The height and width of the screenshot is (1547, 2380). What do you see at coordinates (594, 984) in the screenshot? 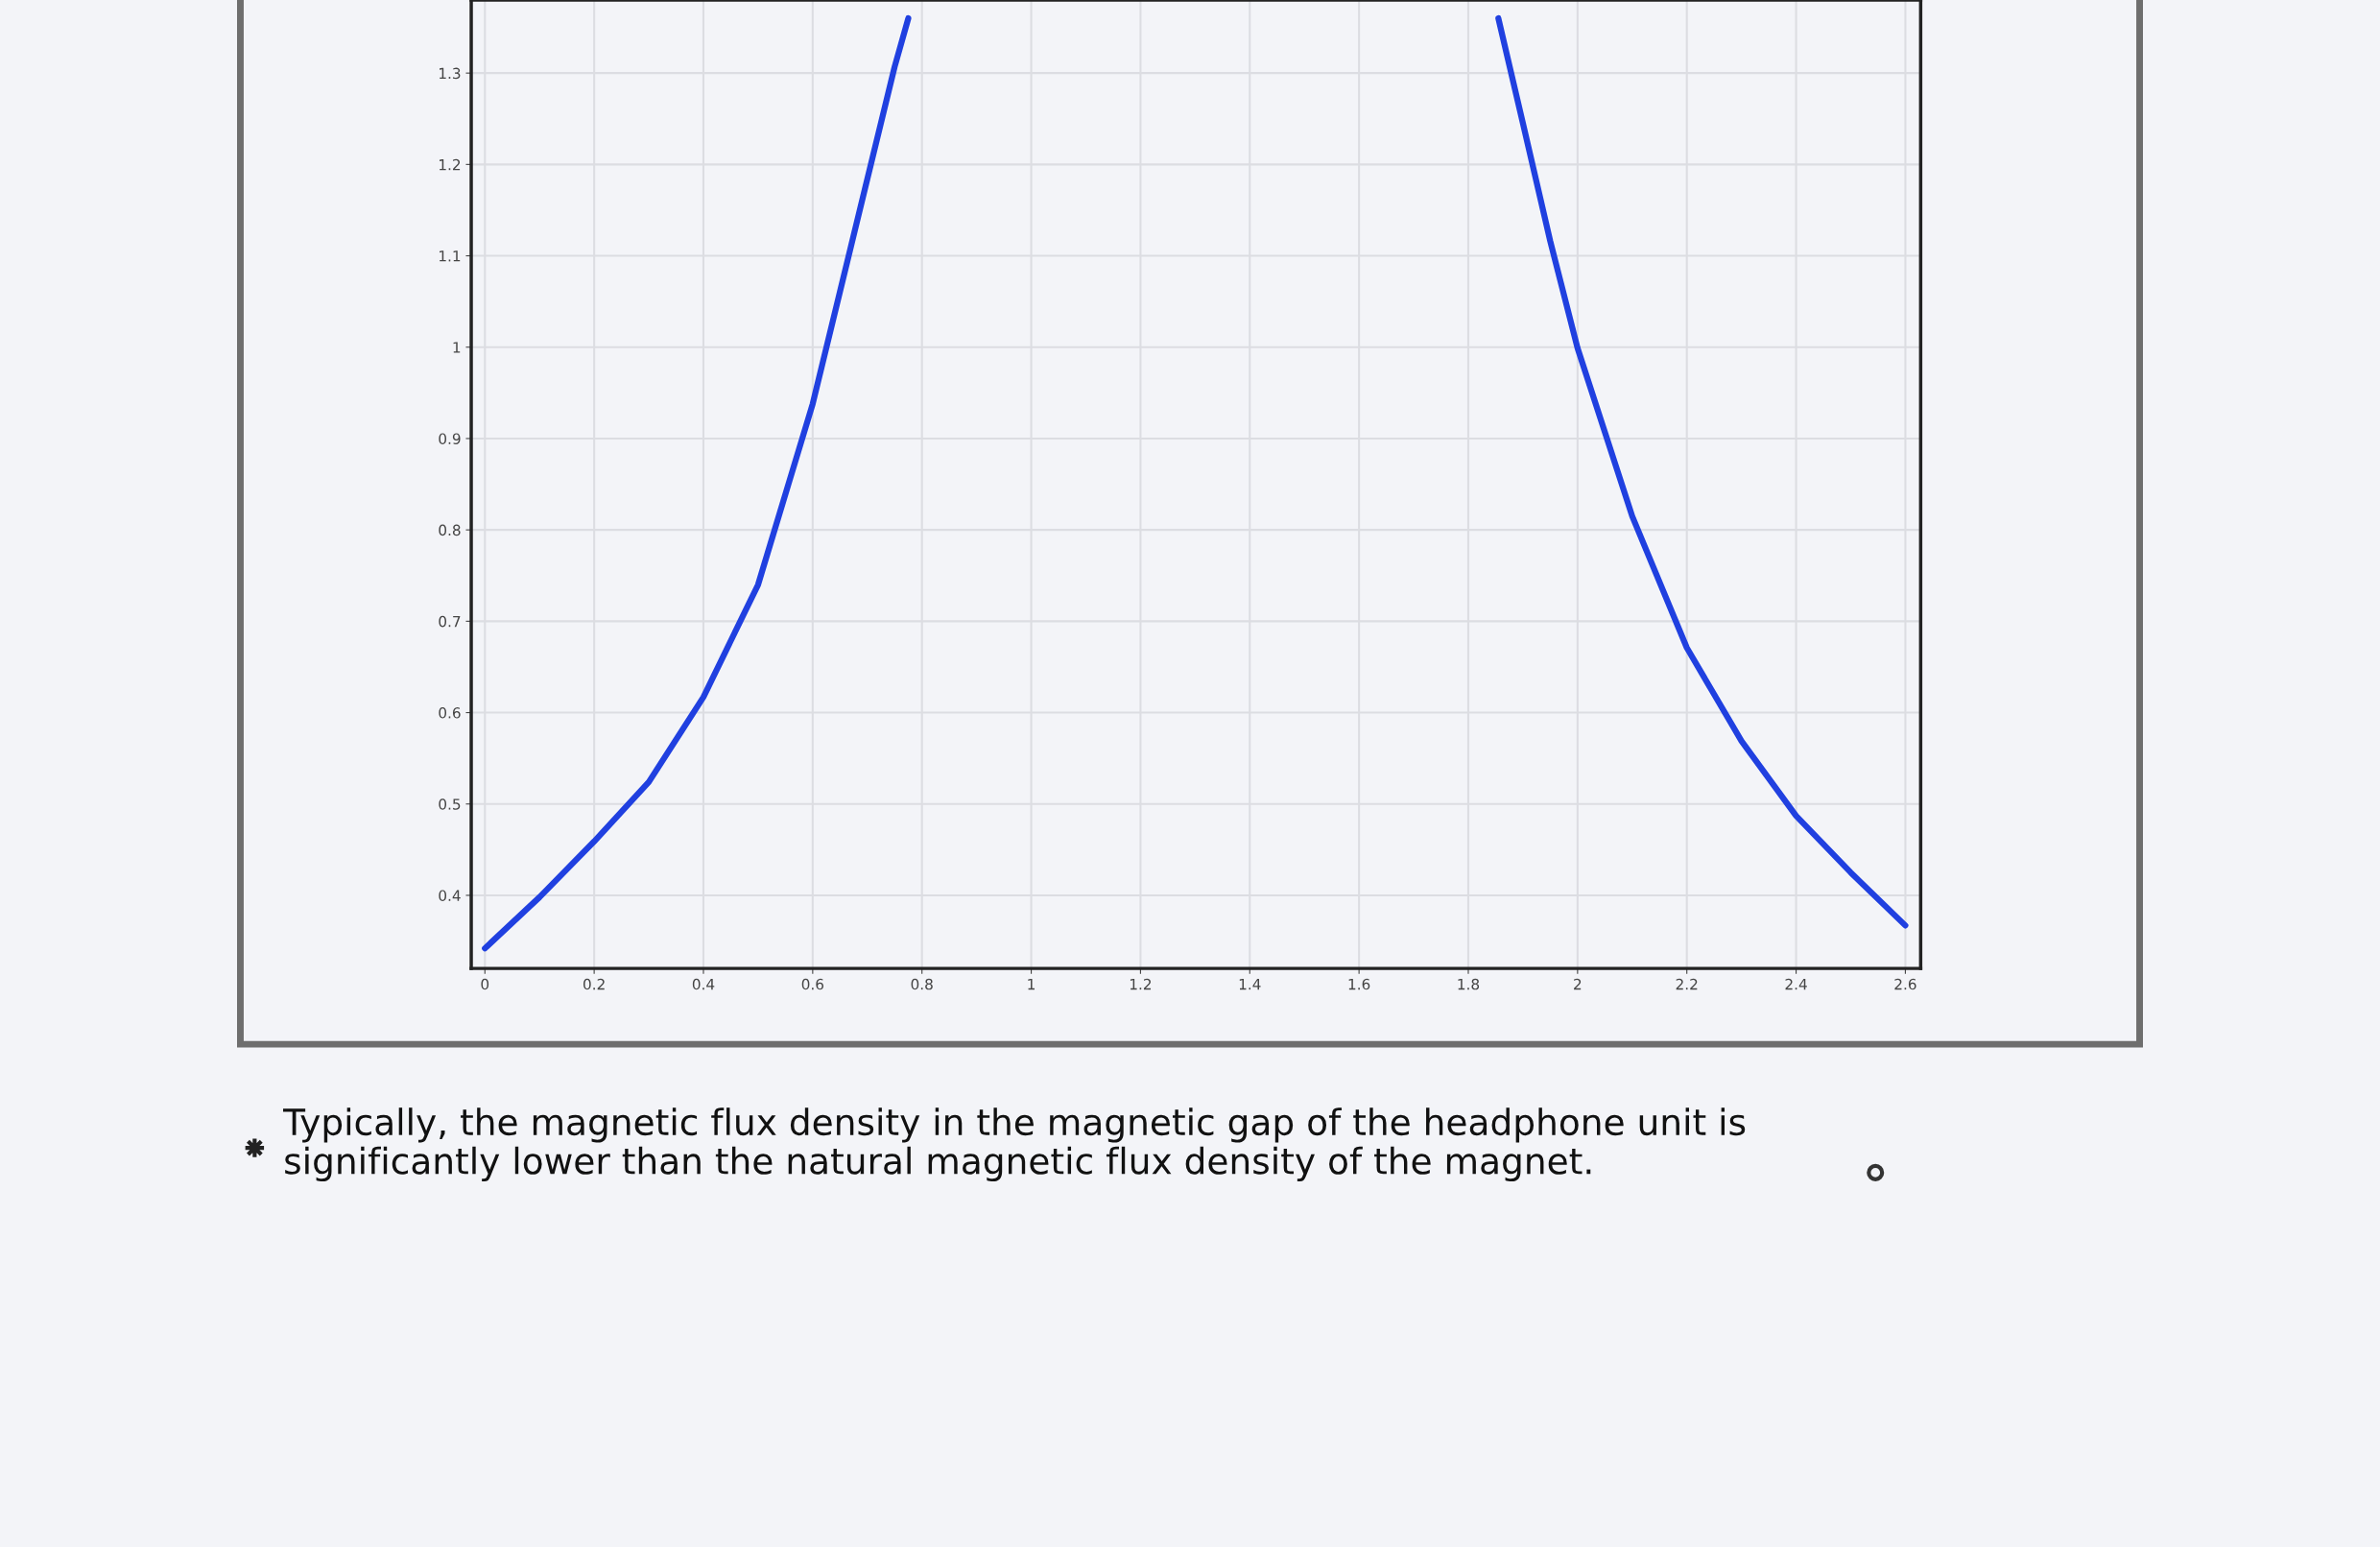
I see `x-tick-label: 0.2` at bounding box center [594, 984].